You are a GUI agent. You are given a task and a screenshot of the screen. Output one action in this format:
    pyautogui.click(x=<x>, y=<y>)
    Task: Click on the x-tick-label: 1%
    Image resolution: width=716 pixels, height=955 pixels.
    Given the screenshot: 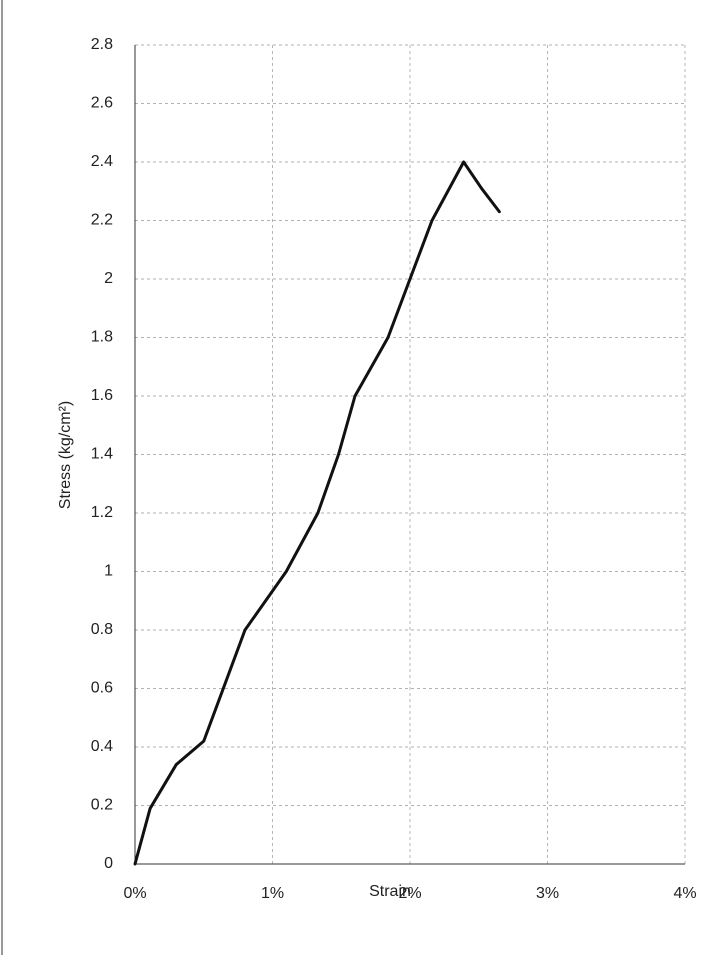 What is the action you would take?
    pyautogui.click(x=272, y=893)
    